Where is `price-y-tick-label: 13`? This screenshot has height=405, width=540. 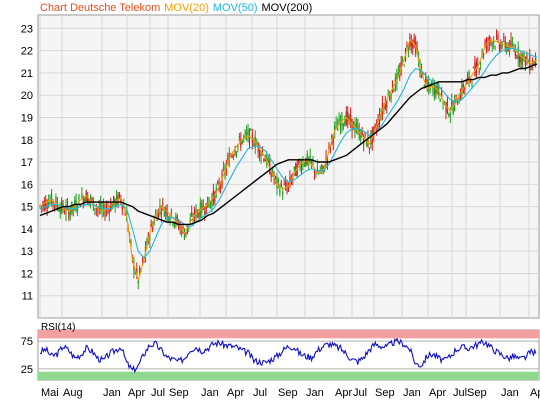
price-y-tick-label: 13 is located at coordinates (27, 252).